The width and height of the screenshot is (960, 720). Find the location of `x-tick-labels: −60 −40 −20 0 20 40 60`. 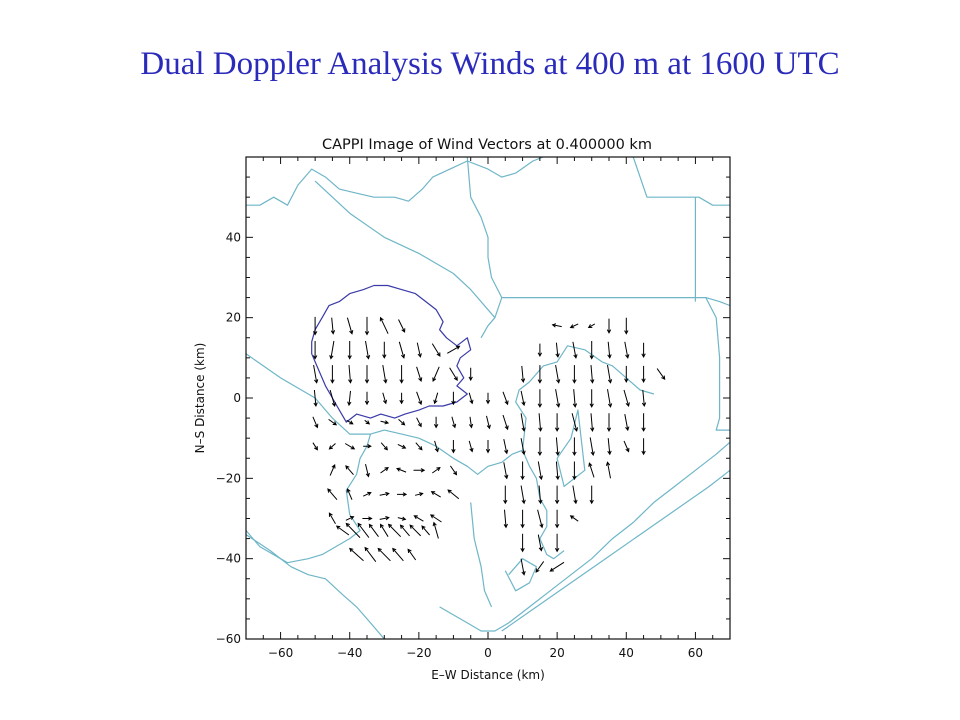

x-tick-labels: −60 −40 −20 0 20 40 60 is located at coordinates (485, 653).